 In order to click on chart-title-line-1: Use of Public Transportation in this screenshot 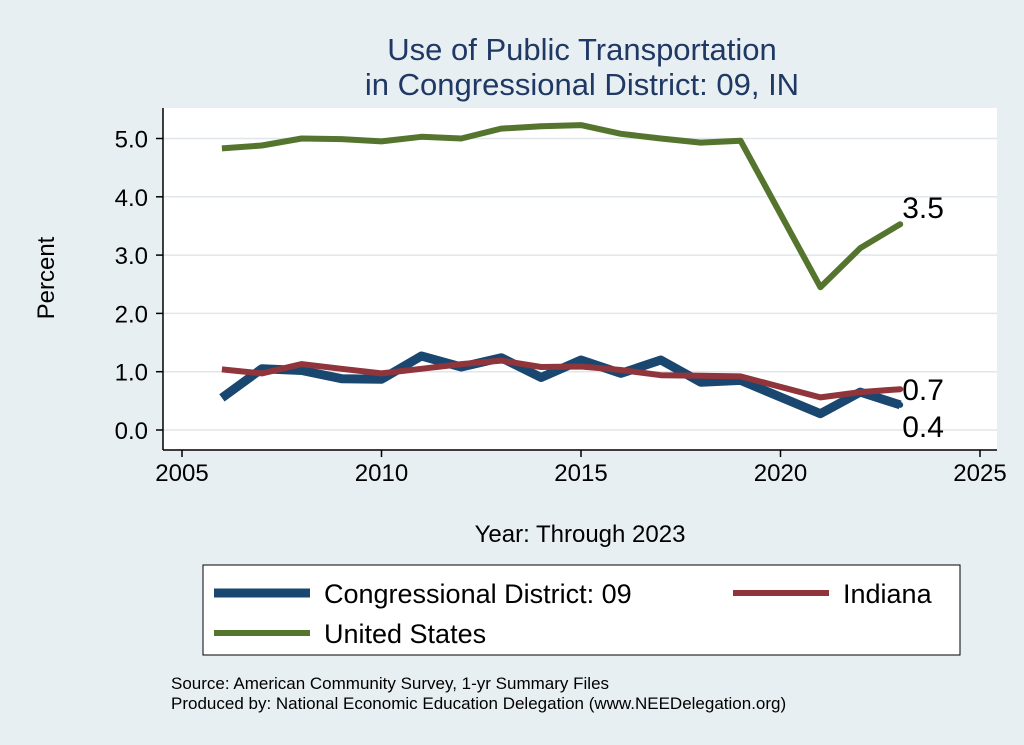, I will do `click(581, 49)`.